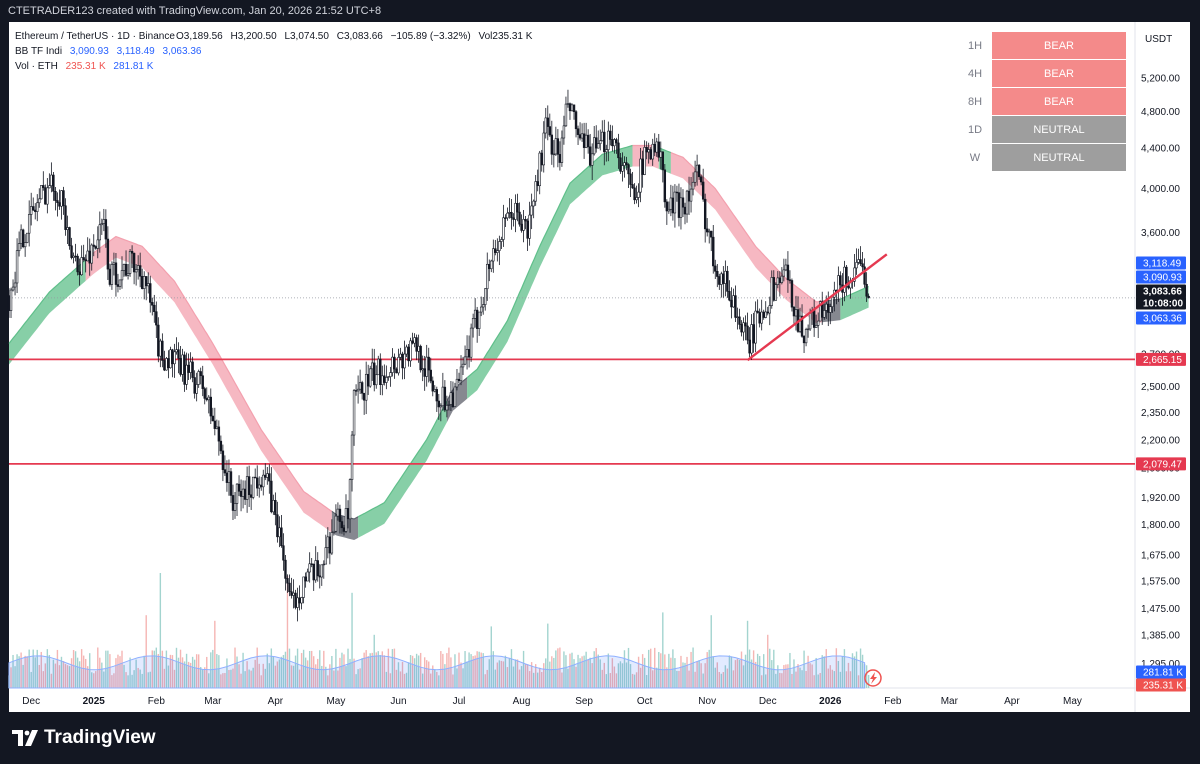  I want to click on price-label-bg, so click(1161, 263).